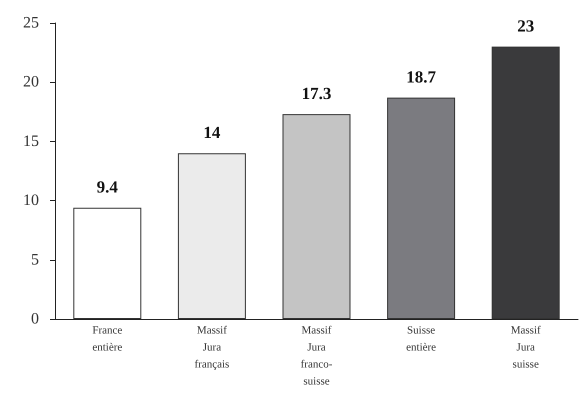  What do you see at coordinates (107, 187) in the screenshot?
I see `data-label: 9.4` at bounding box center [107, 187].